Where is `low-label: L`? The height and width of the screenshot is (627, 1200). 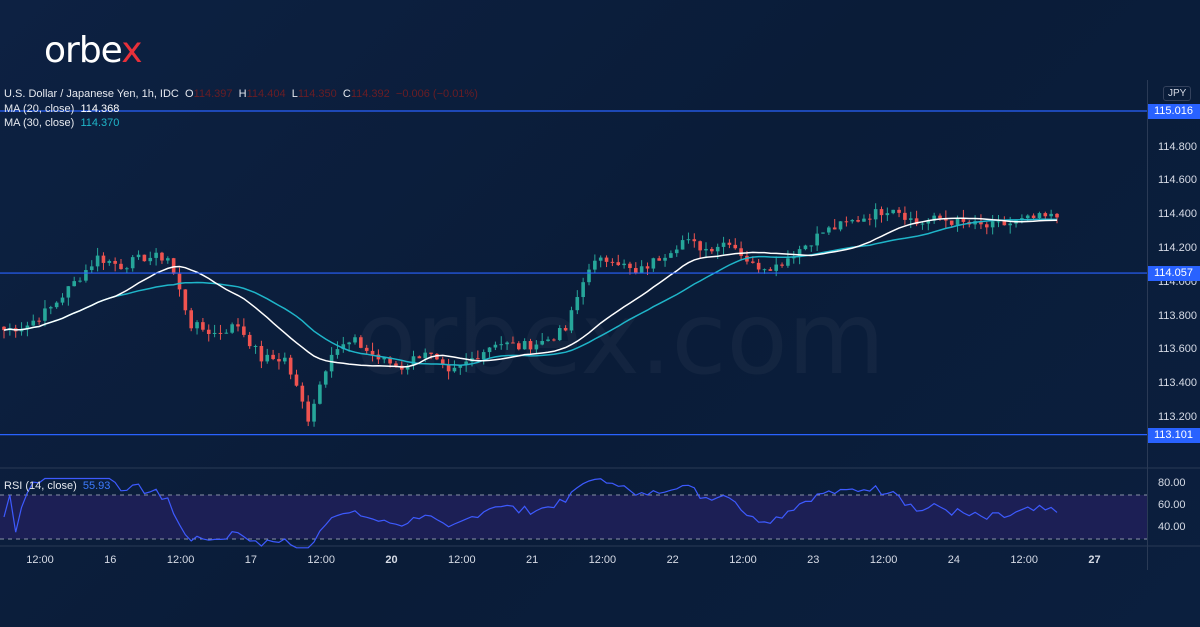 low-label: L is located at coordinates (294, 94).